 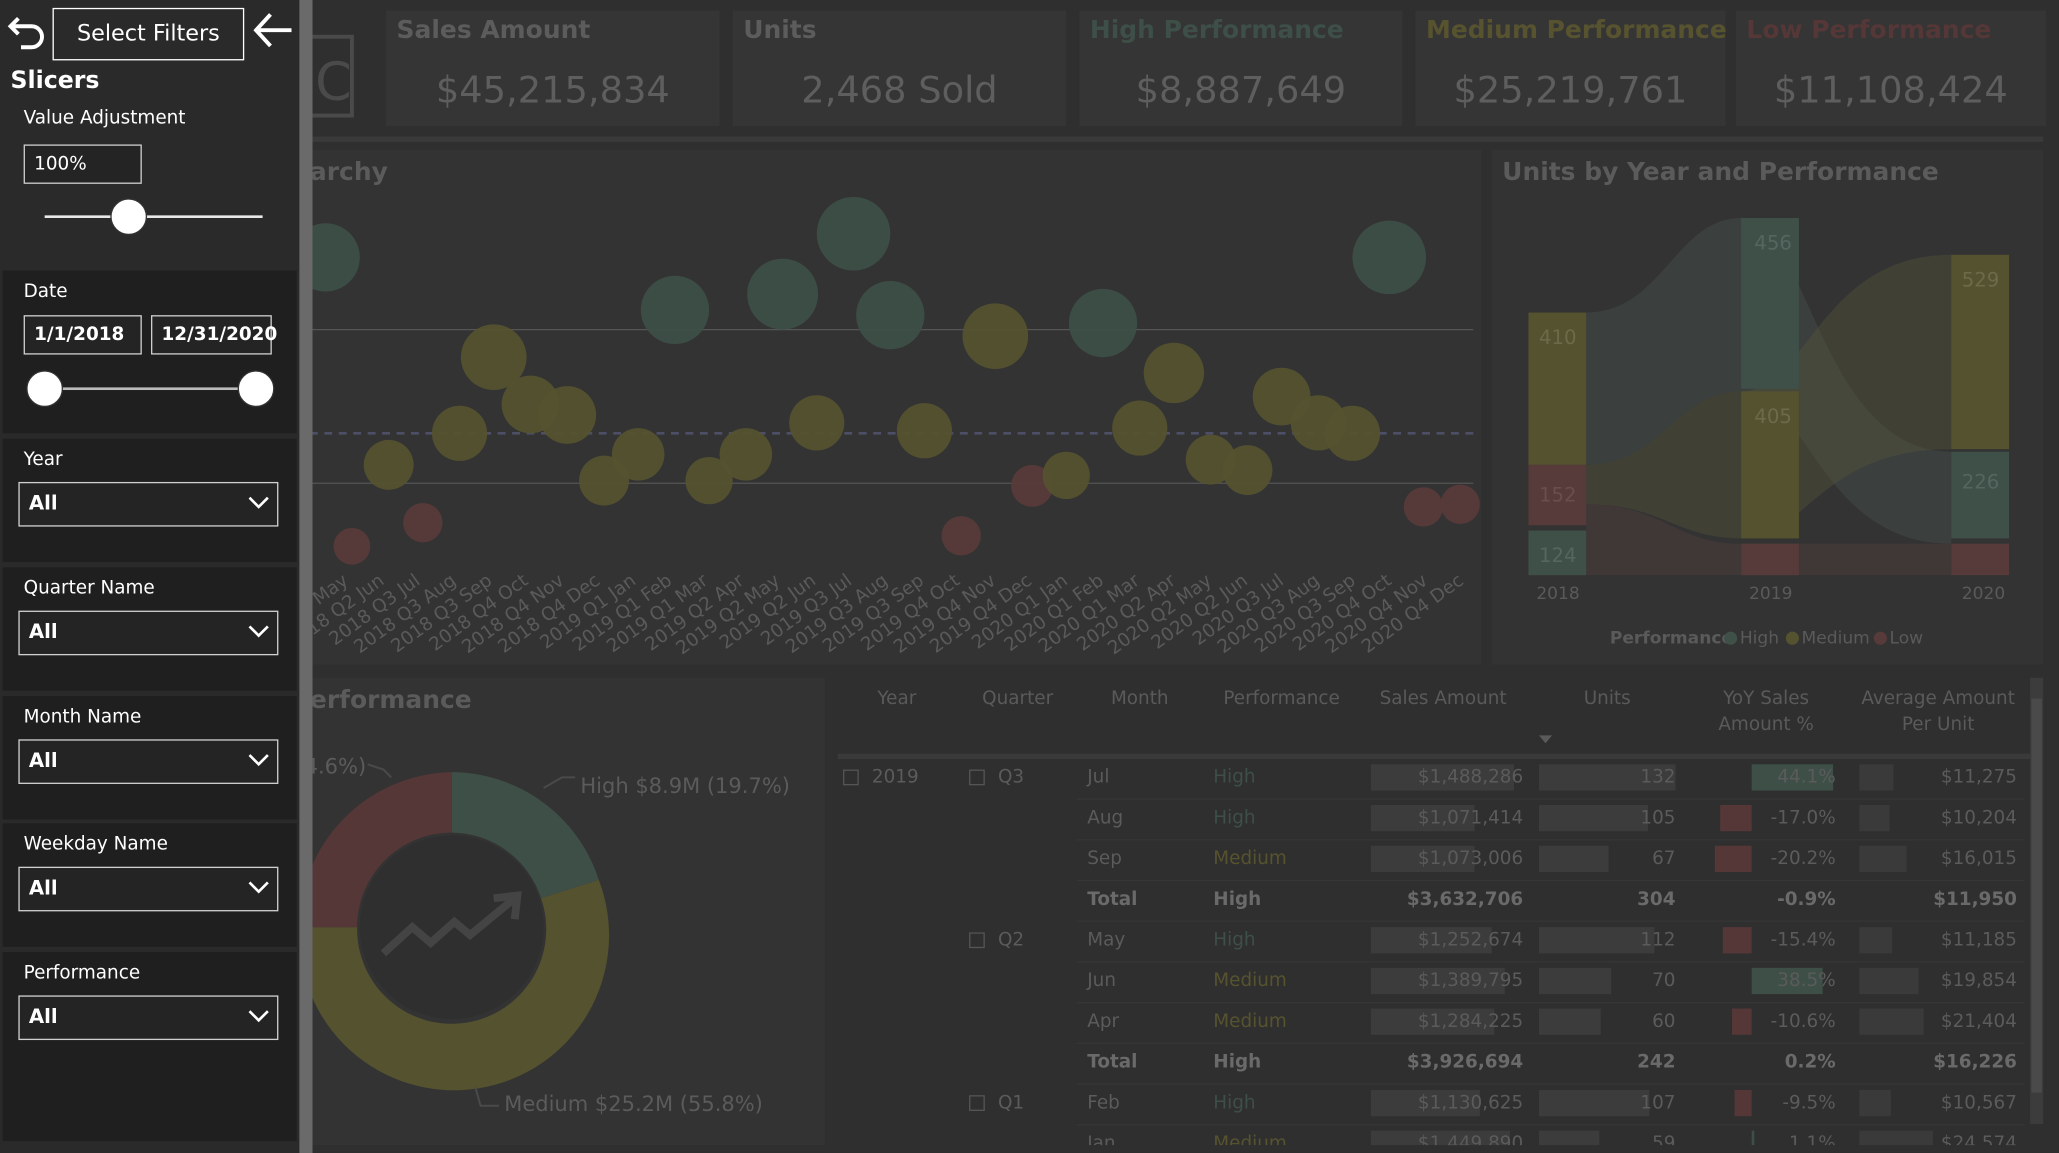 I want to click on back-button, so click(x=28, y=33).